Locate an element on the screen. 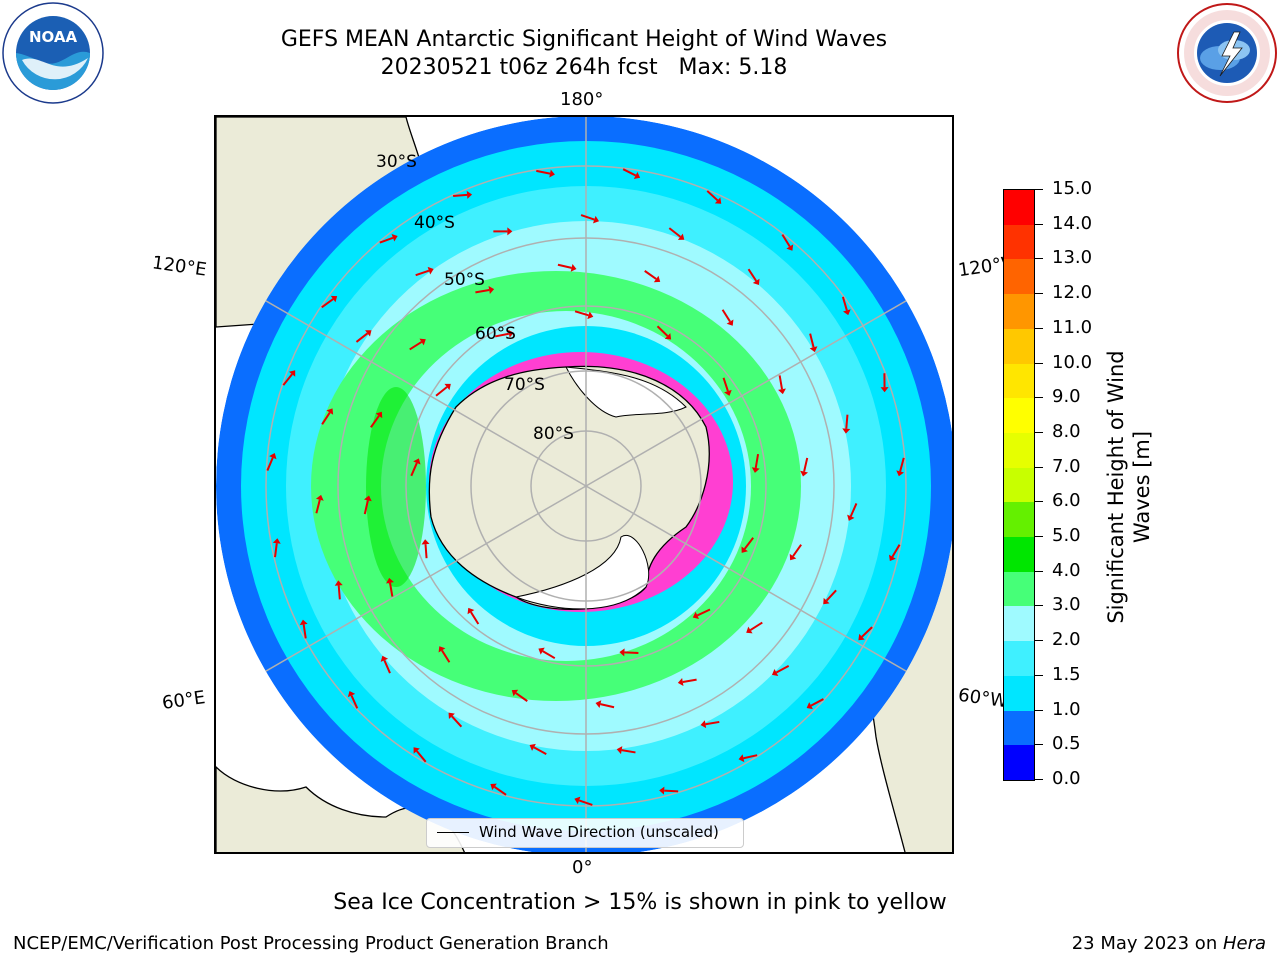  colorbar is located at coordinates (1019, 485).